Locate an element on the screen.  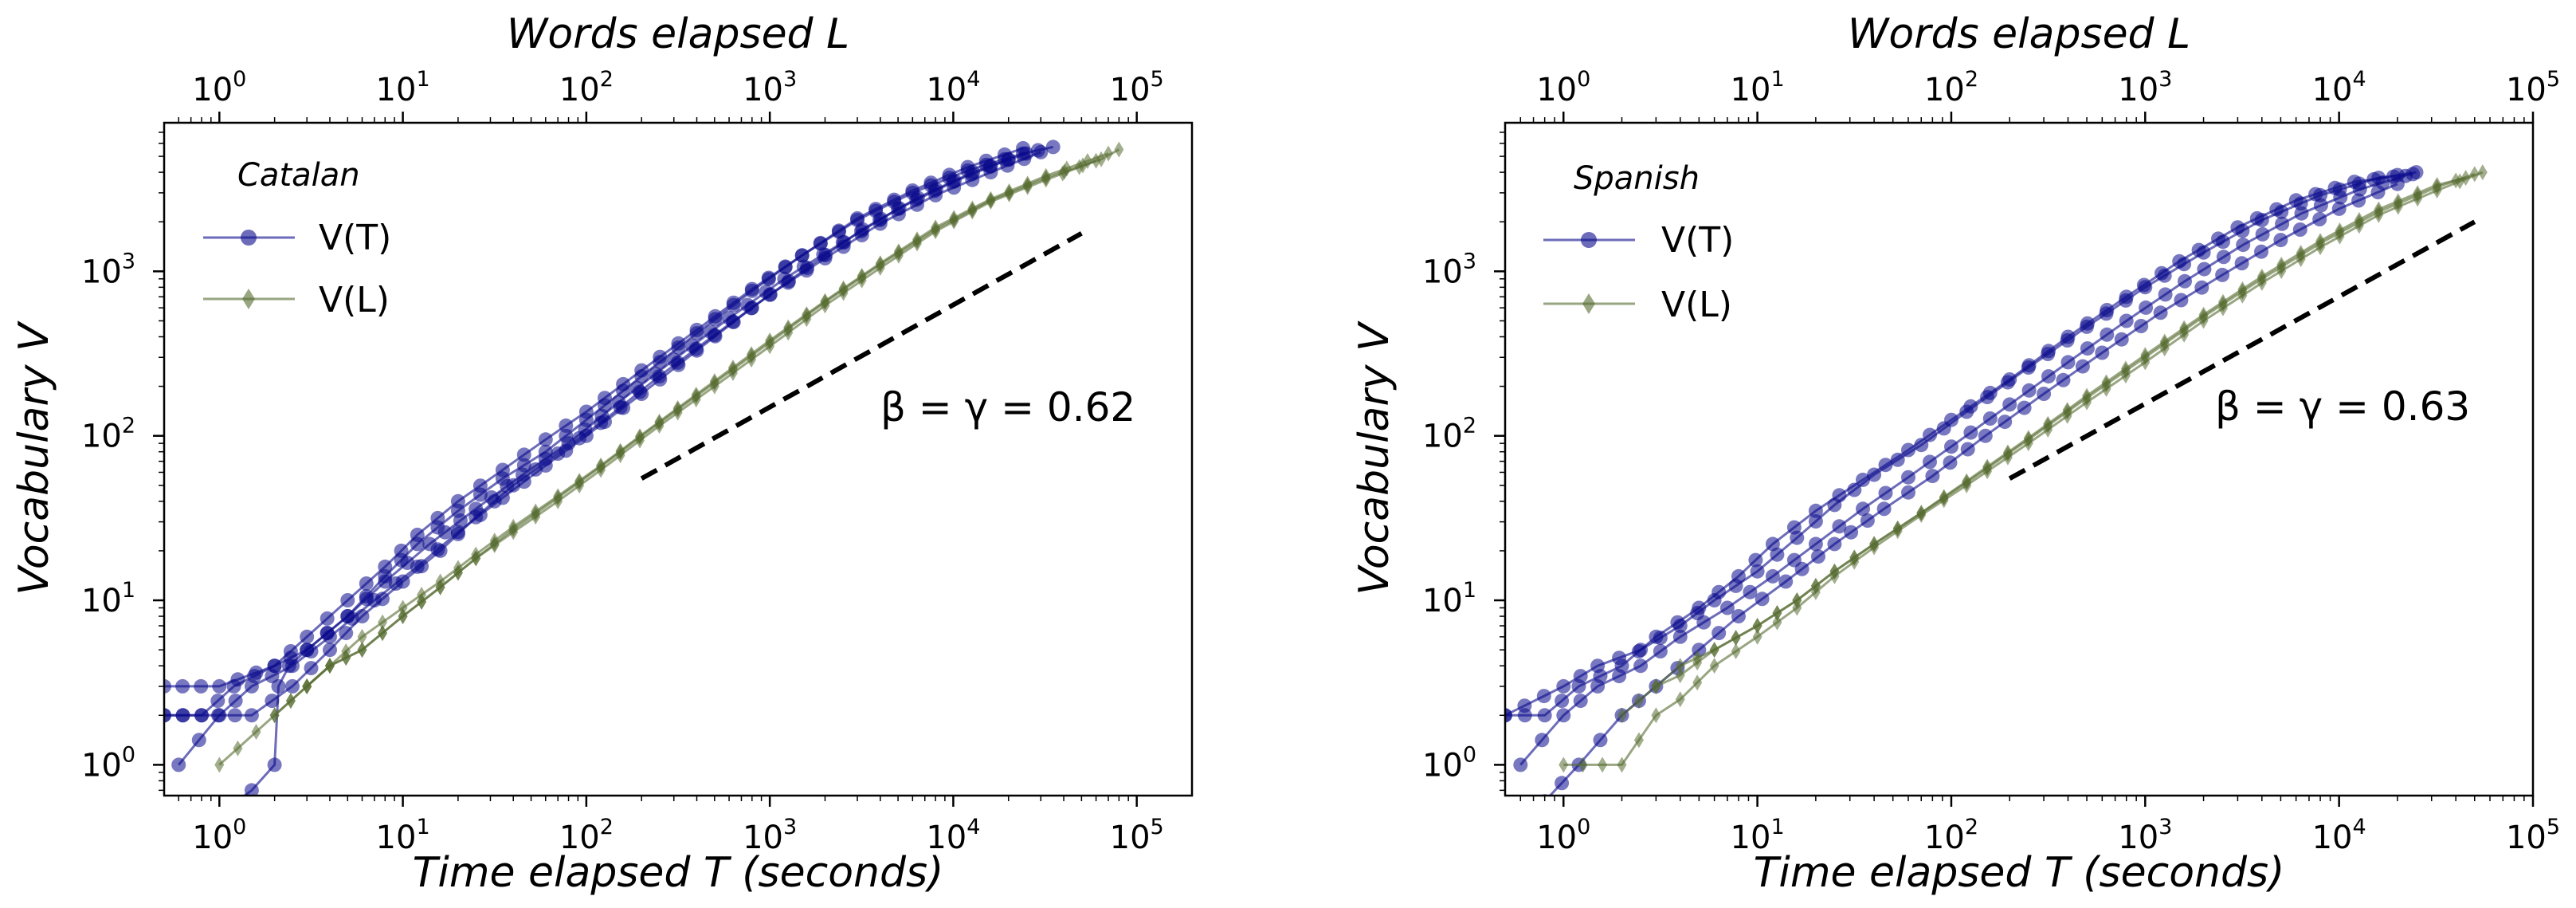
x-tick-label: 10² is located at coordinates (1951, 835).